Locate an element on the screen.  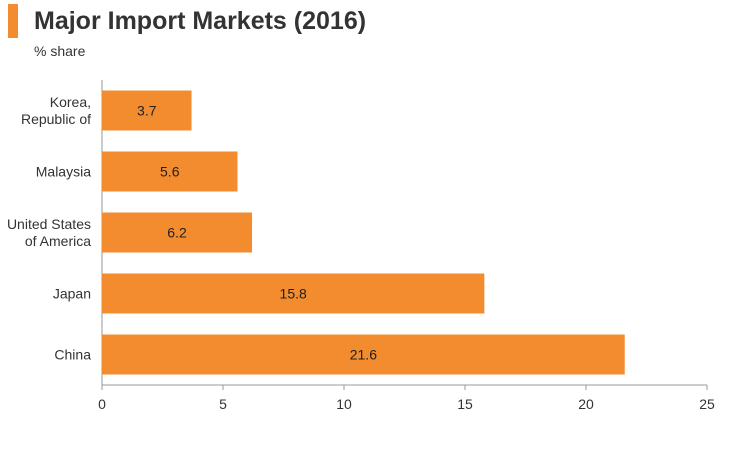
x-tick-label: 25 is located at coordinates (707, 404).